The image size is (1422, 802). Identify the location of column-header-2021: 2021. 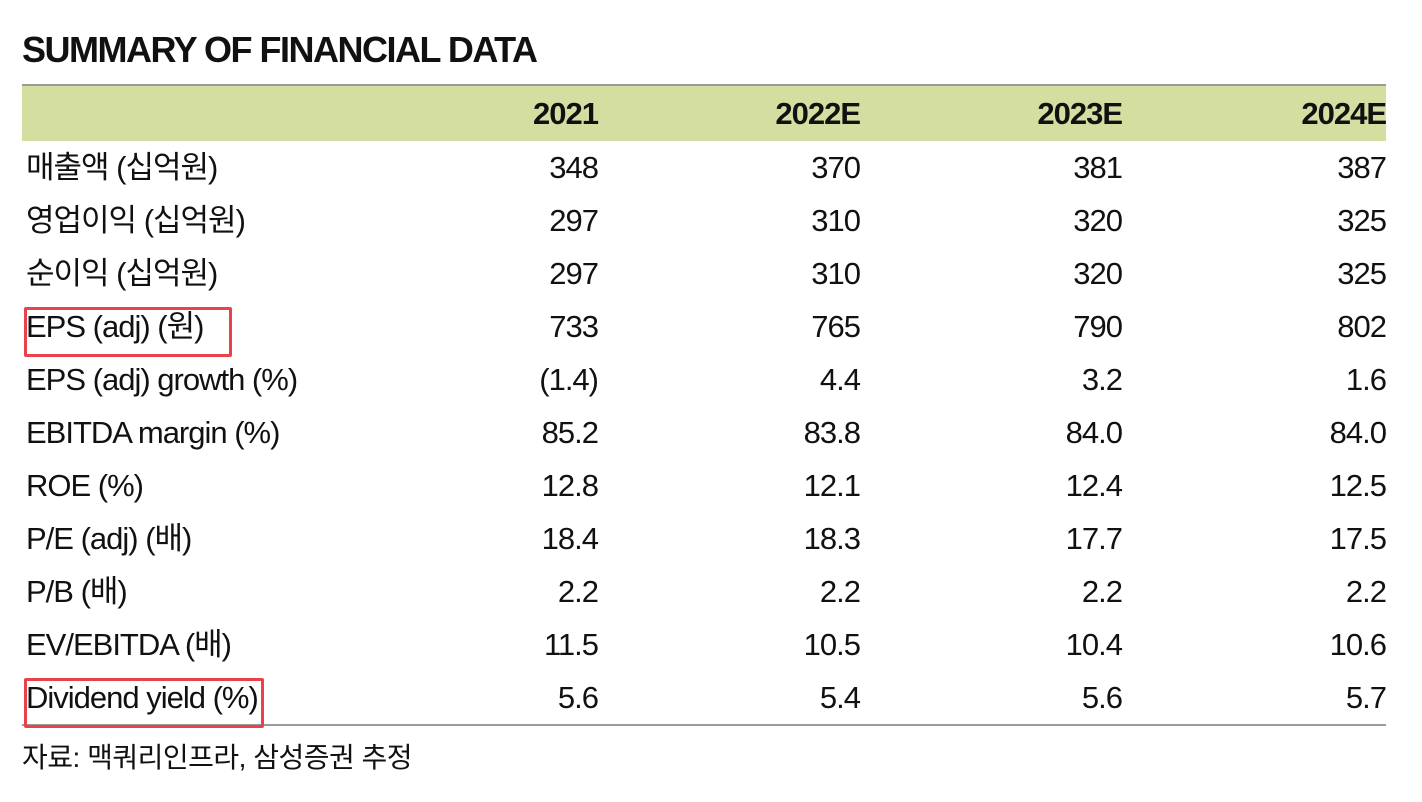
(566, 113).